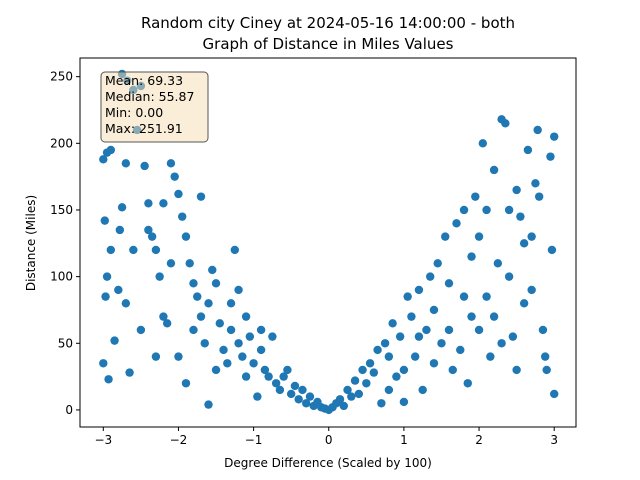  Describe the element at coordinates (404, 440) in the screenshot. I see `x-tick-label: 1` at that location.